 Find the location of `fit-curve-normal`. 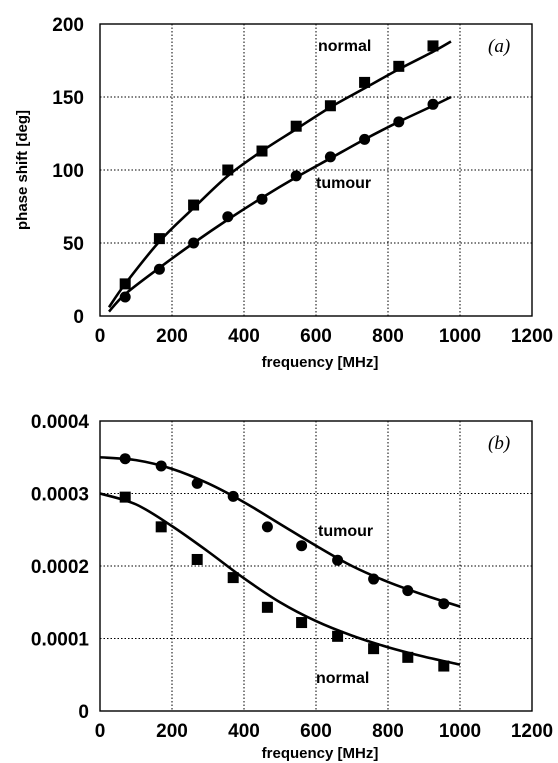

fit-curve-normal is located at coordinates (280, 579).